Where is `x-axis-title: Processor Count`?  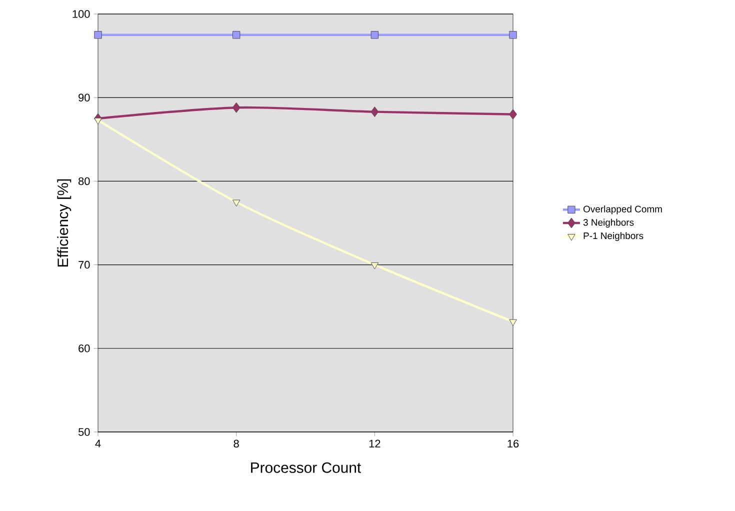 x-axis-title: Processor Count is located at coordinates (306, 467).